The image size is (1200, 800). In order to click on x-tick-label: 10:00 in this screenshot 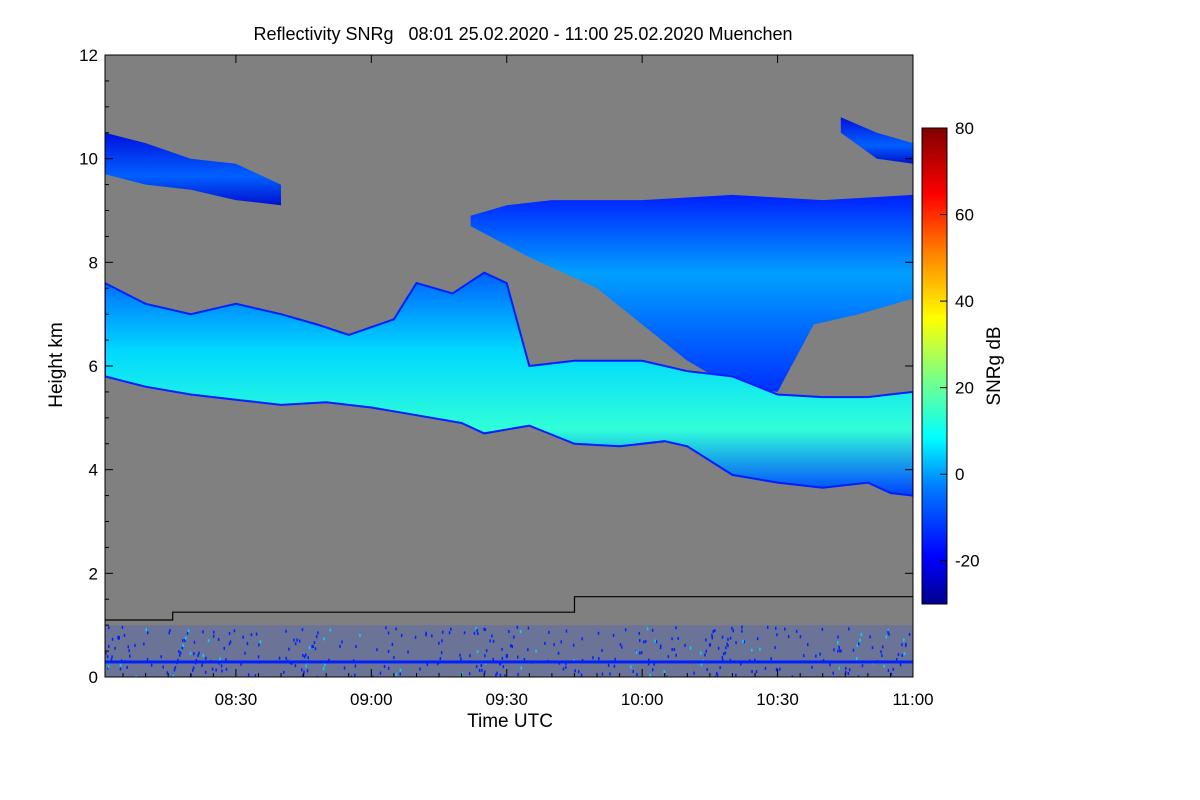, I will do `click(642, 699)`.